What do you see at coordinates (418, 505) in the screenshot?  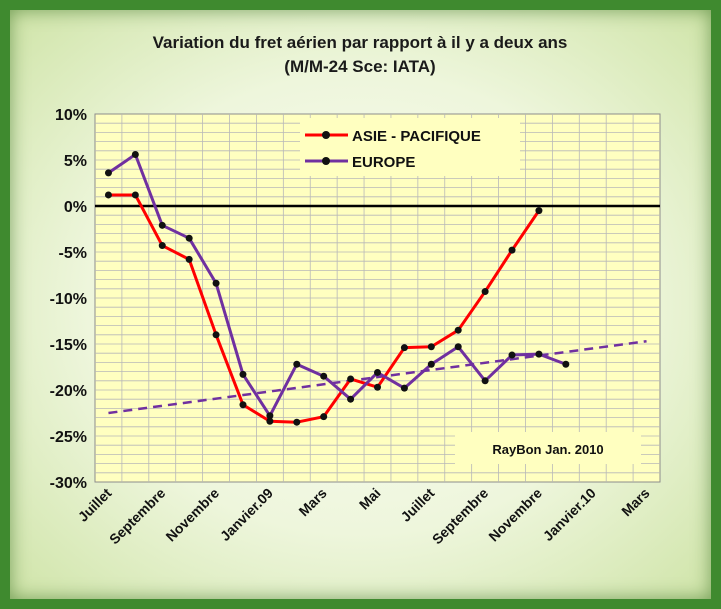 I see `x-tick-label: Juillet` at bounding box center [418, 505].